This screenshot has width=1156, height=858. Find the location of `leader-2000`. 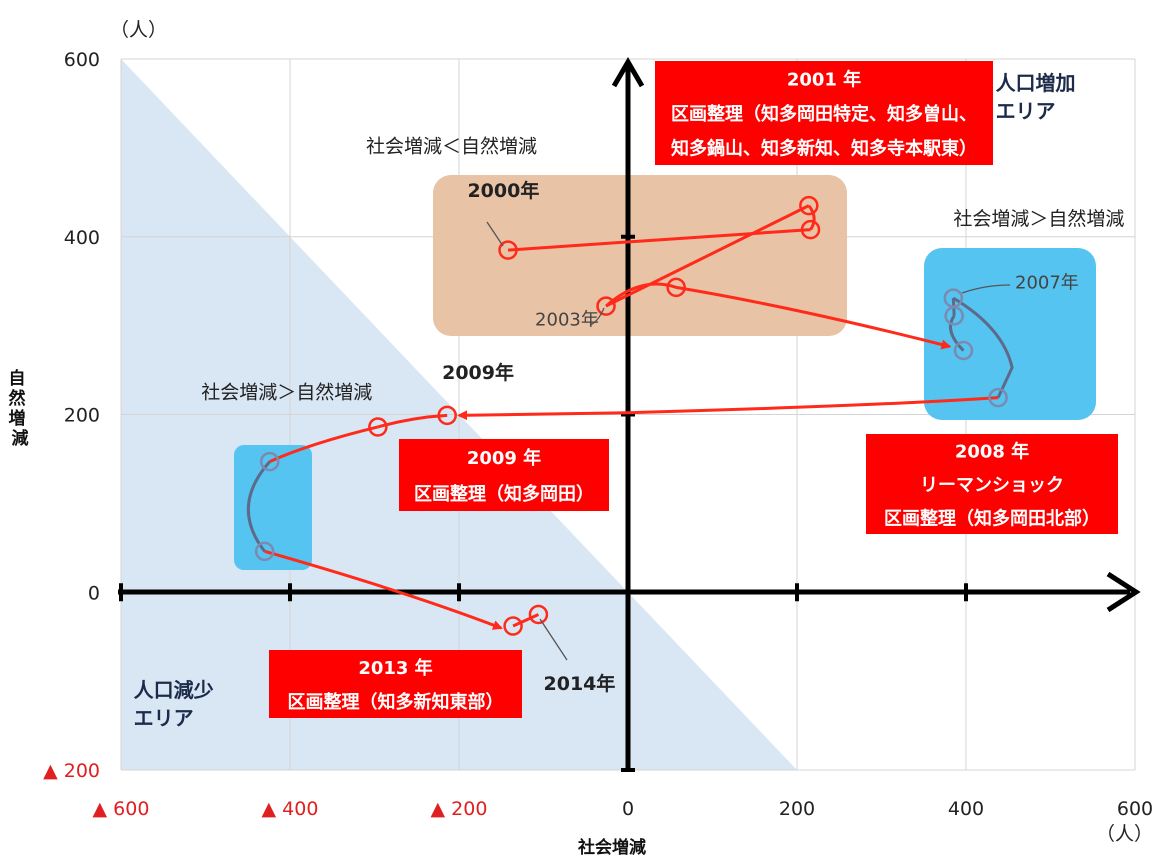

leader-2000 is located at coordinates (495, 234).